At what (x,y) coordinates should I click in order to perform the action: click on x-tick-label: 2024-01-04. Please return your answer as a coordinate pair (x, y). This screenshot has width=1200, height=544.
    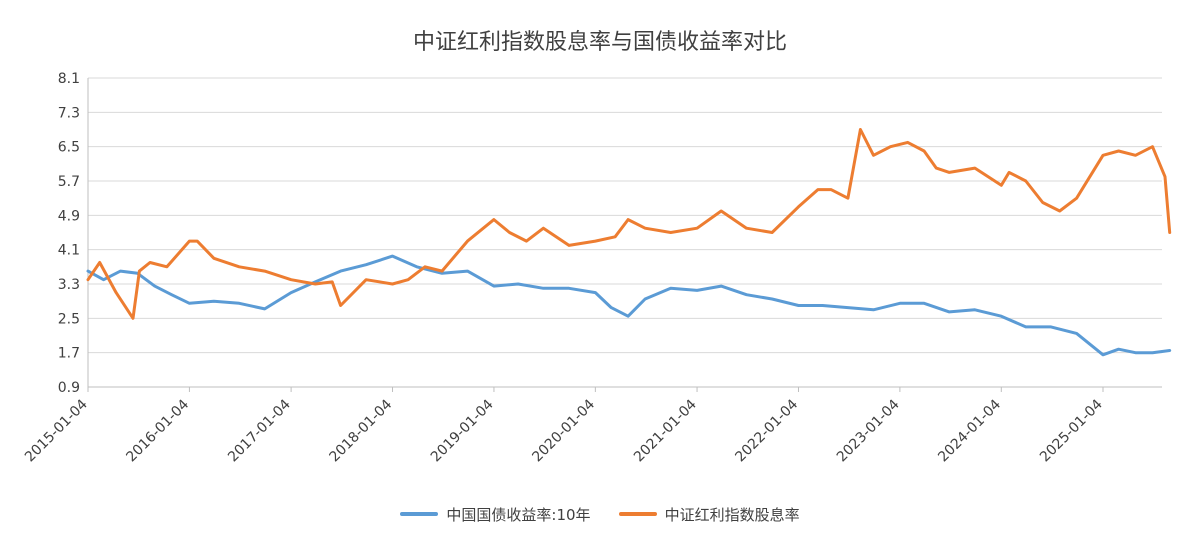
    Looking at the image, I should click on (969, 430).